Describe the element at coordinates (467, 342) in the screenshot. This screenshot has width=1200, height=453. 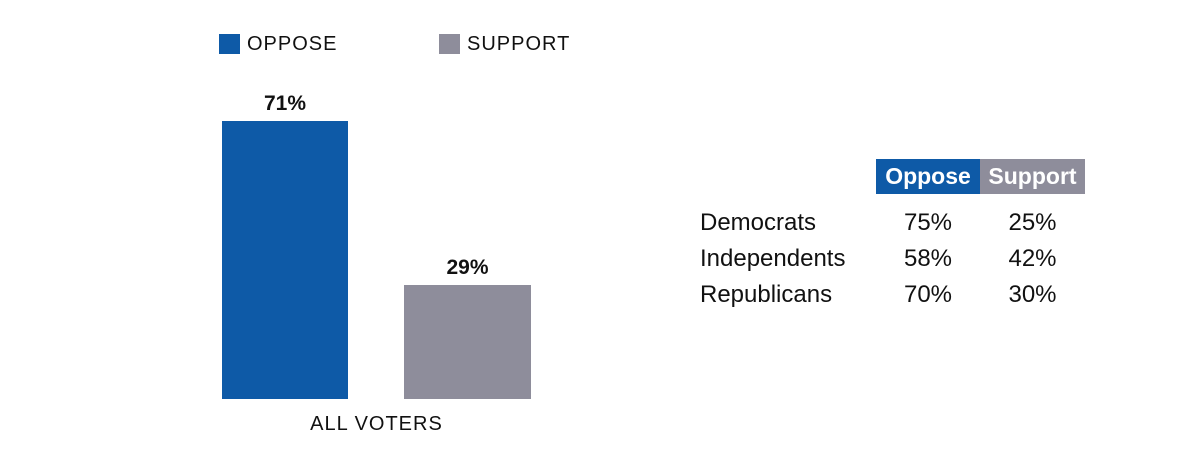
I see `bar-support` at that location.